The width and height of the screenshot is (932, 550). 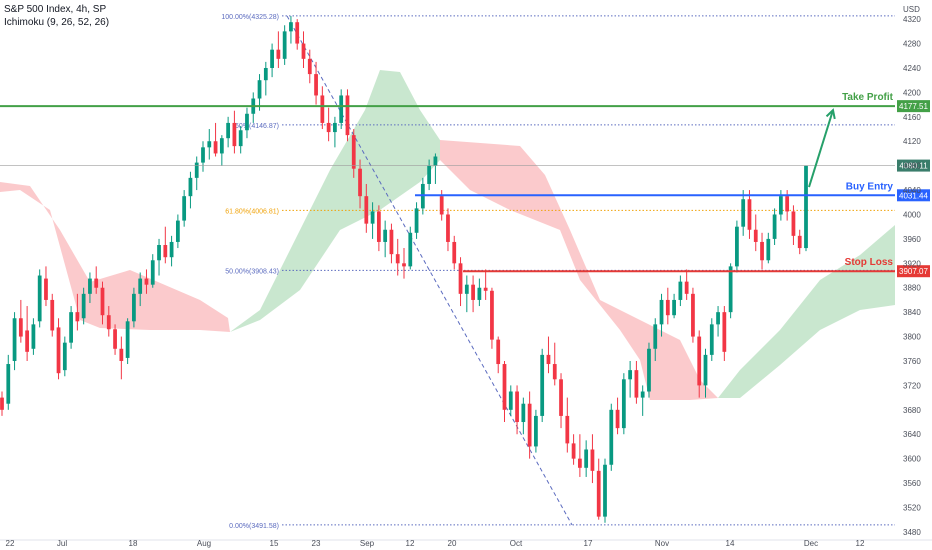 What do you see at coordinates (822, 148) in the screenshot?
I see `projection-arrow` at bounding box center [822, 148].